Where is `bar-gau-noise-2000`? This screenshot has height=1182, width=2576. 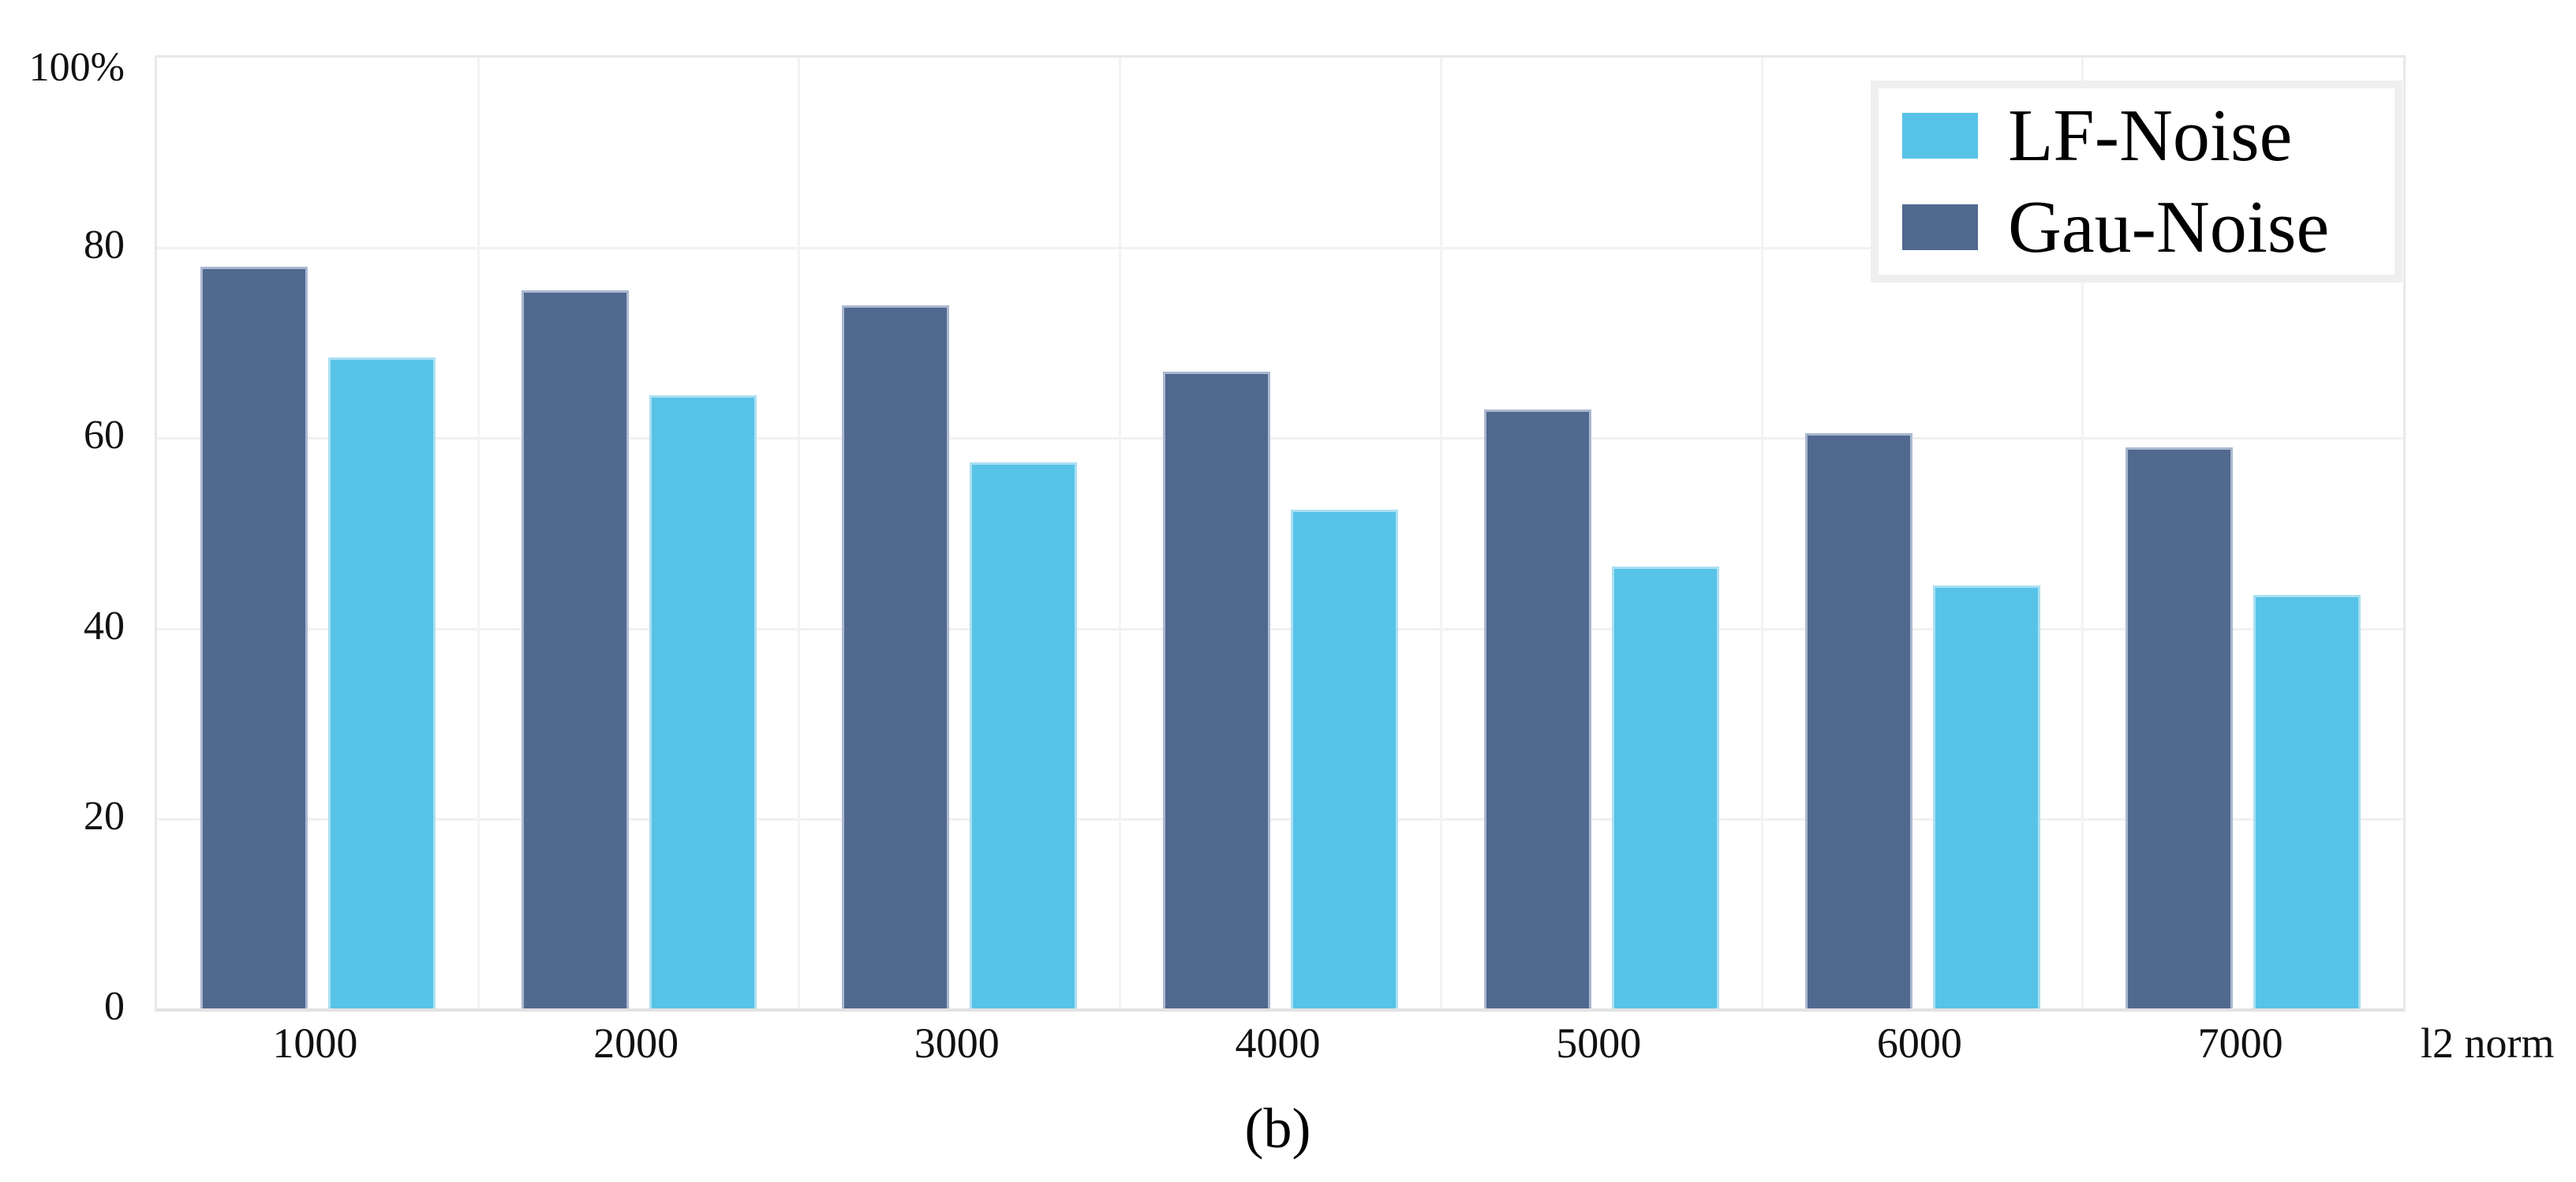
bar-gau-noise-2000 is located at coordinates (575, 650).